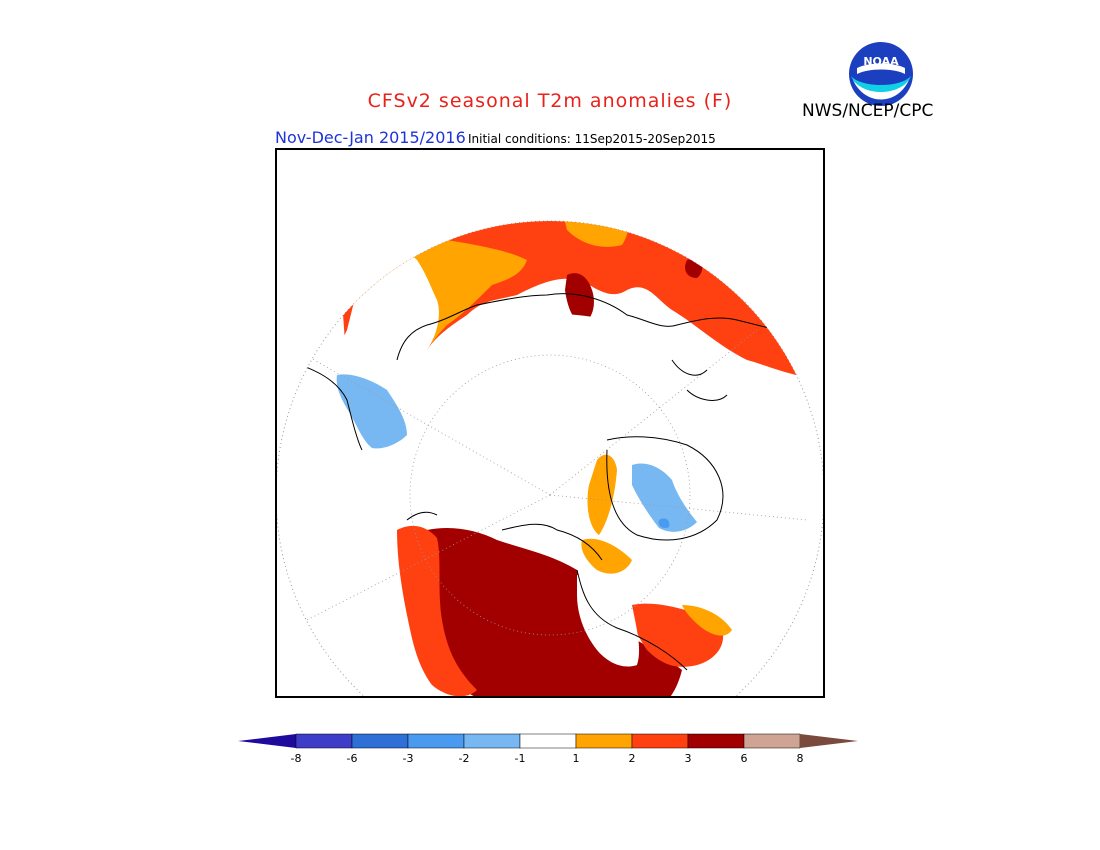  Describe the element at coordinates (352, 758) in the screenshot. I see `legend-tick-label: -6` at that location.